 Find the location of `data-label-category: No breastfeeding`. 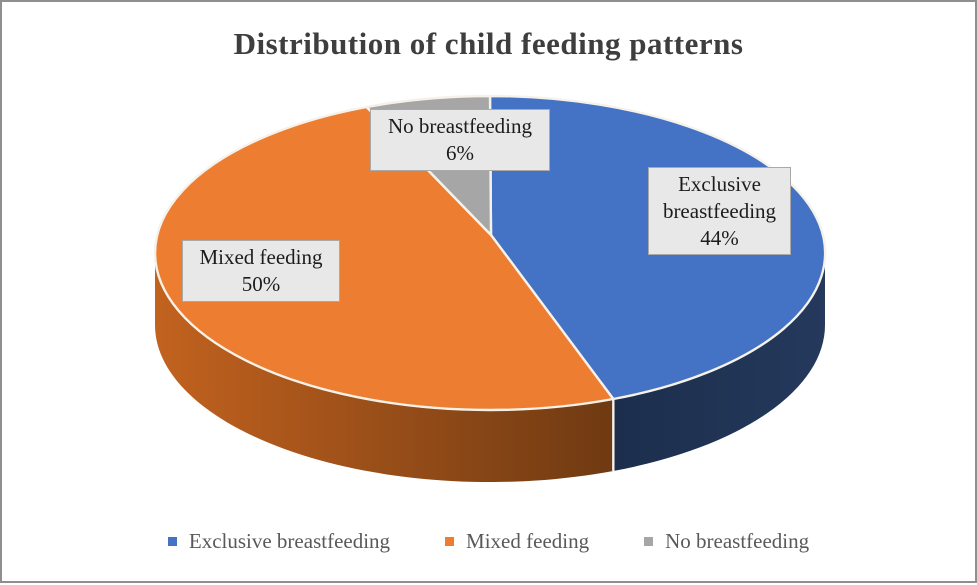

data-label-category: No breastfeeding is located at coordinates (460, 126).